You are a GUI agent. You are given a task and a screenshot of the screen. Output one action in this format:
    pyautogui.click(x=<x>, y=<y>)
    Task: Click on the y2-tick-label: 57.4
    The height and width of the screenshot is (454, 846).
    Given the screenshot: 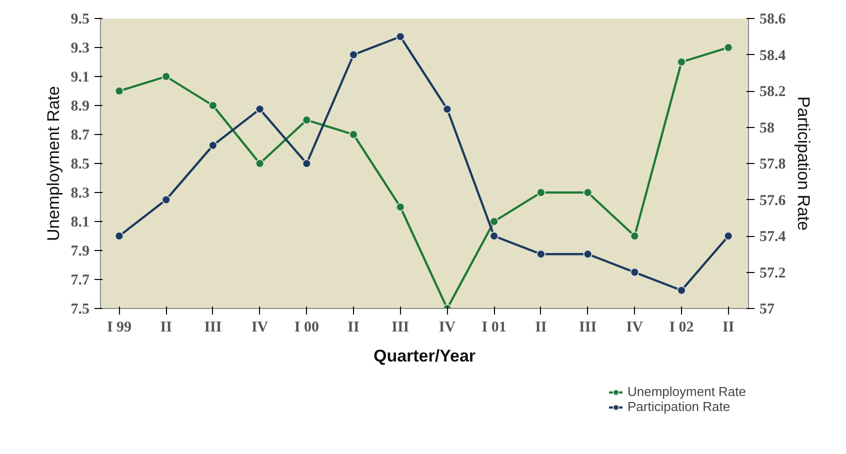 What is the action you would take?
    pyautogui.click(x=773, y=237)
    